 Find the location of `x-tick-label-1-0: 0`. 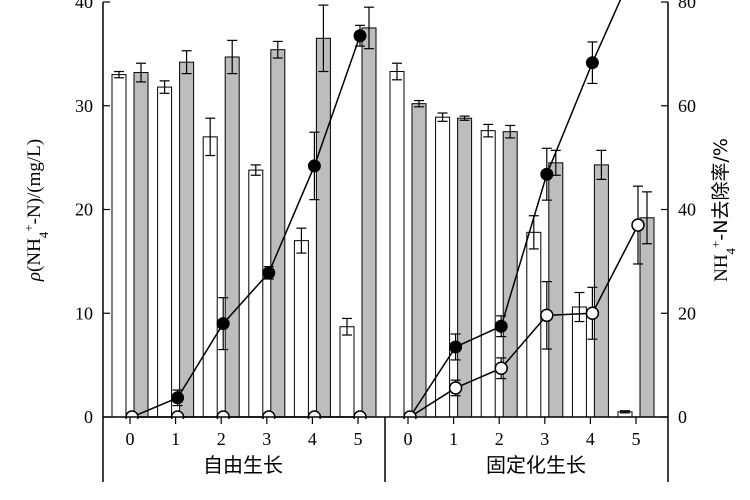

x-tick-label-1-0: 0 is located at coordinates (408, 439).